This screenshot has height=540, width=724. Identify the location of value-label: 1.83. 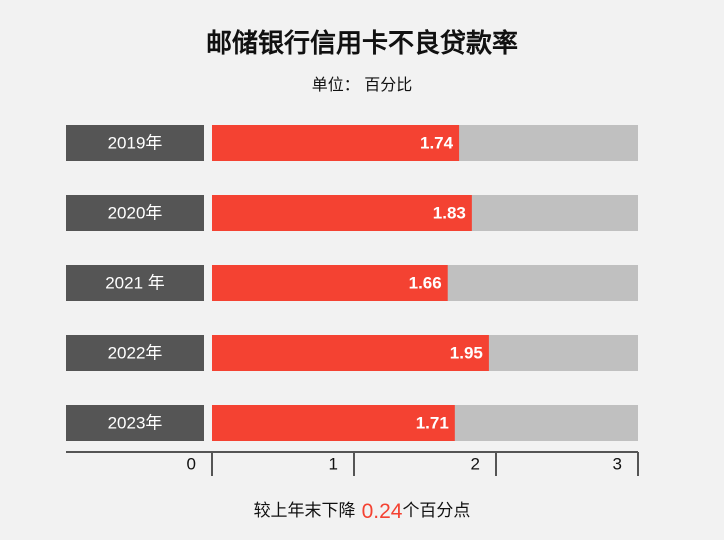
(449, 212).